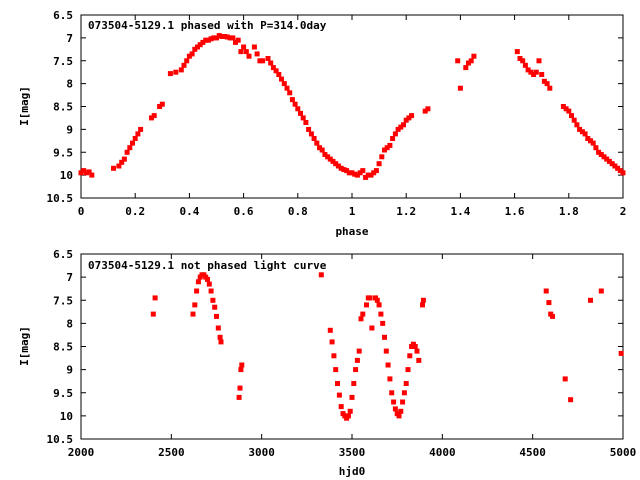  I want to click on x-axis-label: phase, so click(351, 231).